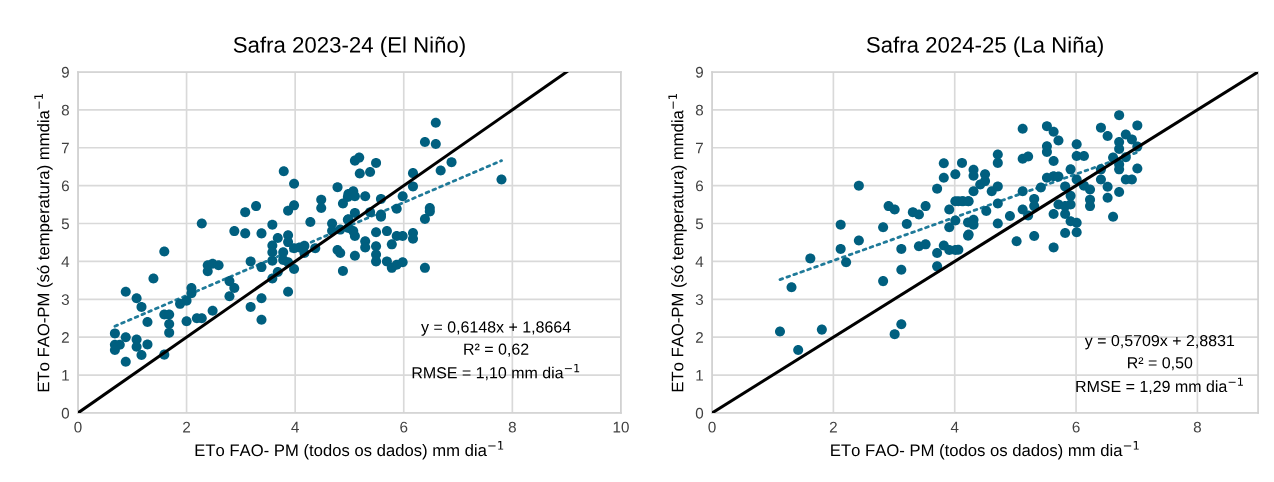 This screenshot has height=482, width=1274. I want to click on annotation: RMSE = 1,29 mm dia$^{−1}$, so click(1159, 385).